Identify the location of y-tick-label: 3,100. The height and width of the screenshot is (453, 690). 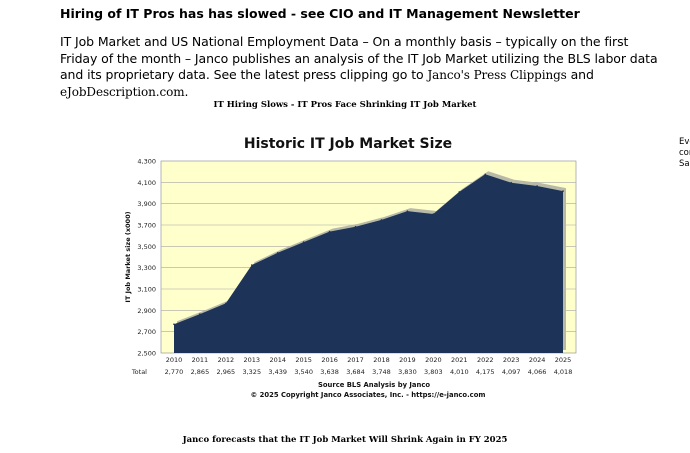
(146, 290).